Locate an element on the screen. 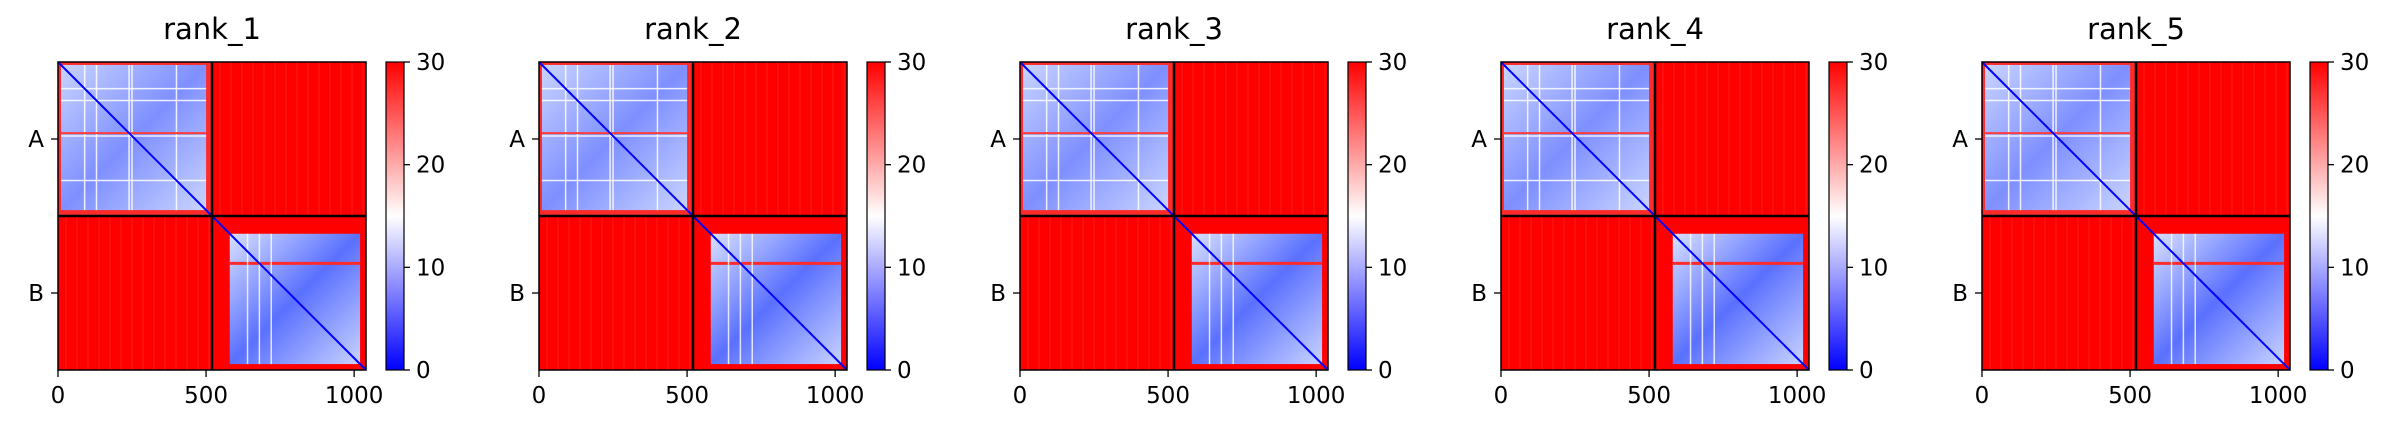 Image resolution: width=2400 pixels, height=438 pixels. heatmap-panel-1: 0 500 1000 A B 0 10 20 30 is located at coordinates (236, 229).